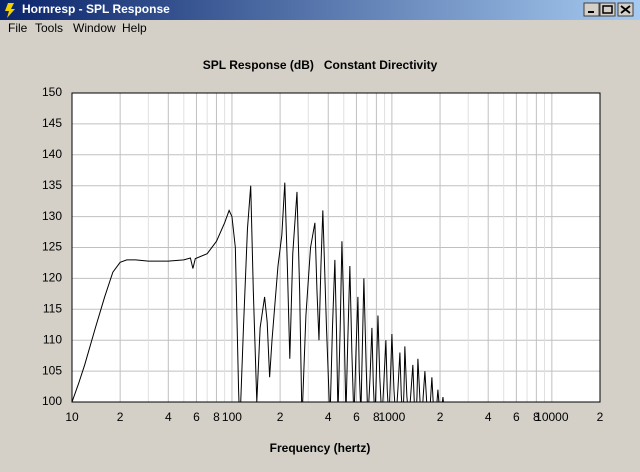 The image size is (640, 472). I want to click on menu-item: Tools, so click(49, 28).